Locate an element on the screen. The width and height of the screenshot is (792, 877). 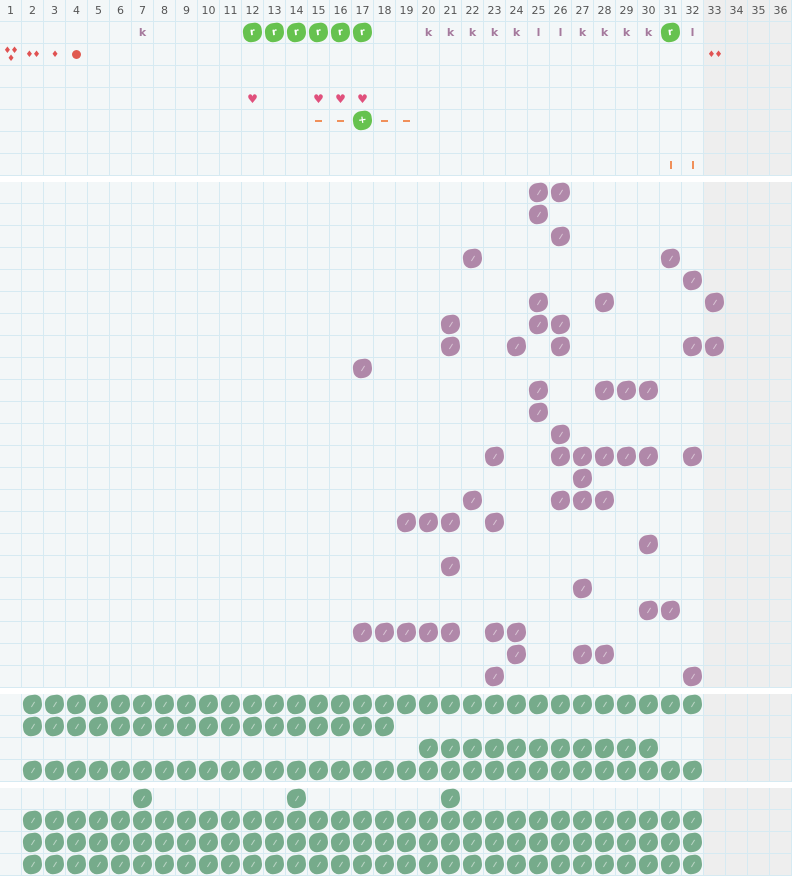
grid-cell: k is located at coordinates (143, 33).